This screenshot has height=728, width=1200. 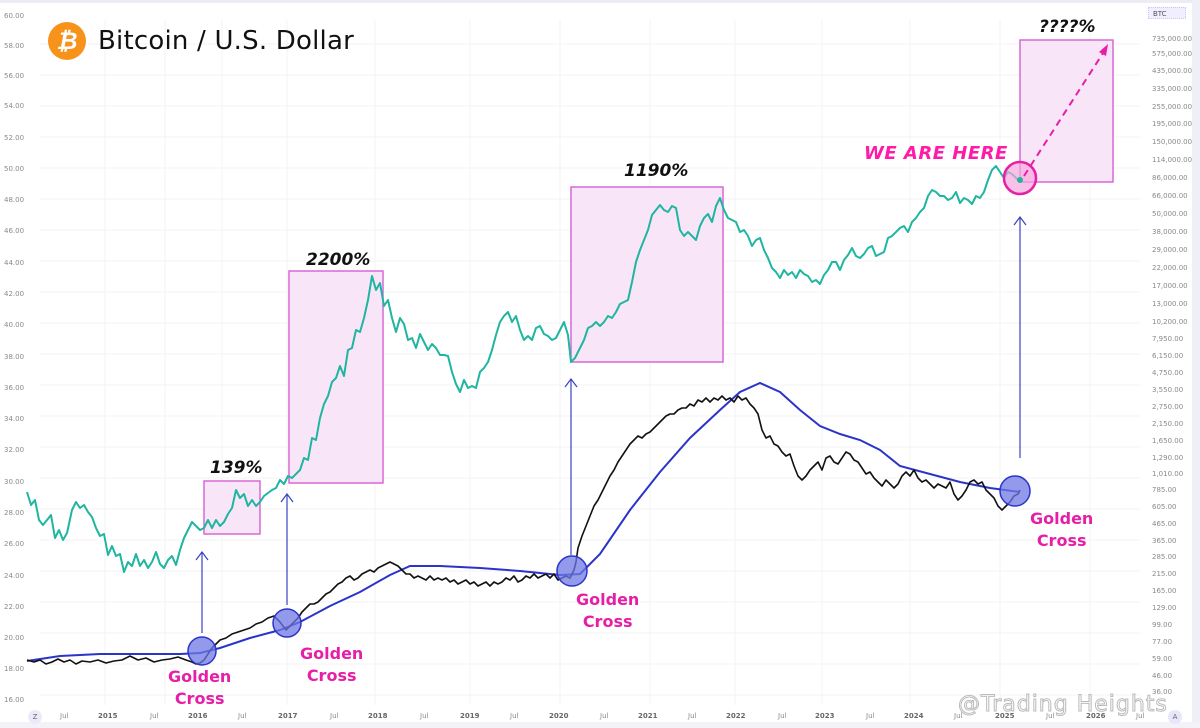 I want to click on right-tick: 1,290.00, so click(x=1168, y=458).